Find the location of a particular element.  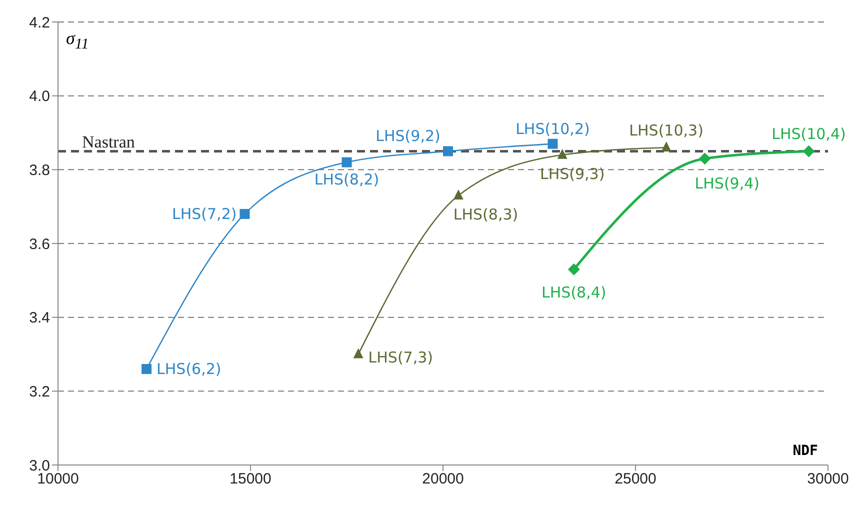

y-tick-label: 3.6 is located at coordinates (39, 244).